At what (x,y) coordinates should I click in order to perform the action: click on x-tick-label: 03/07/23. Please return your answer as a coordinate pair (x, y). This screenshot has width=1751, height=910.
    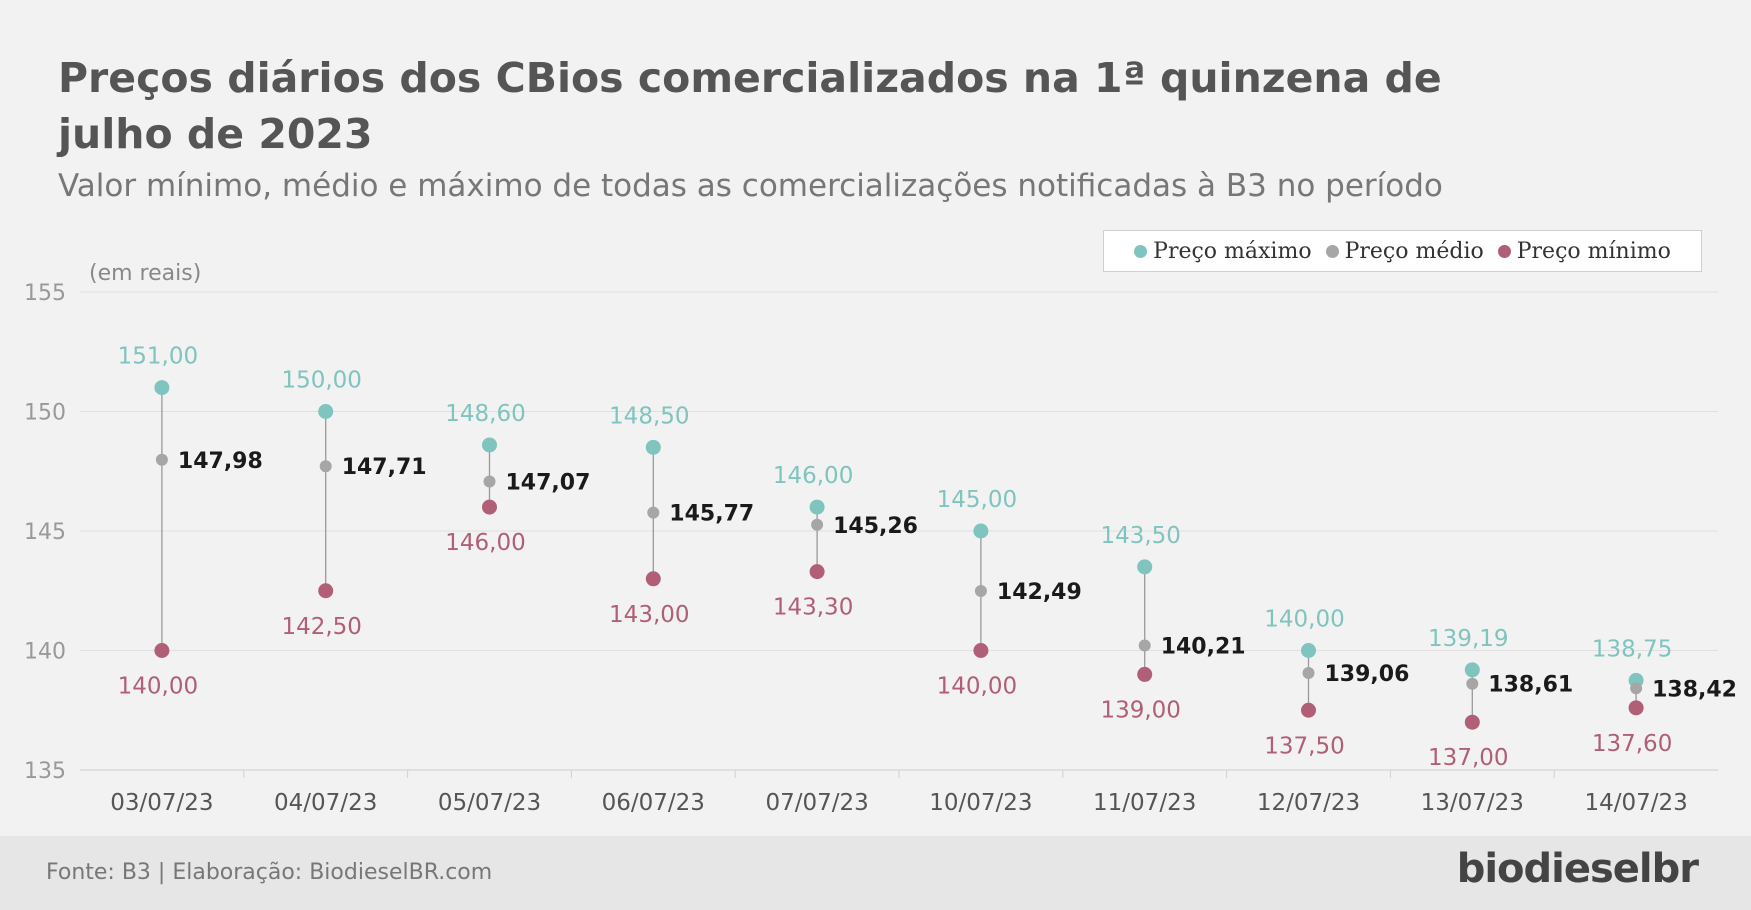
    Looking at the image, I should click on (161, 803).